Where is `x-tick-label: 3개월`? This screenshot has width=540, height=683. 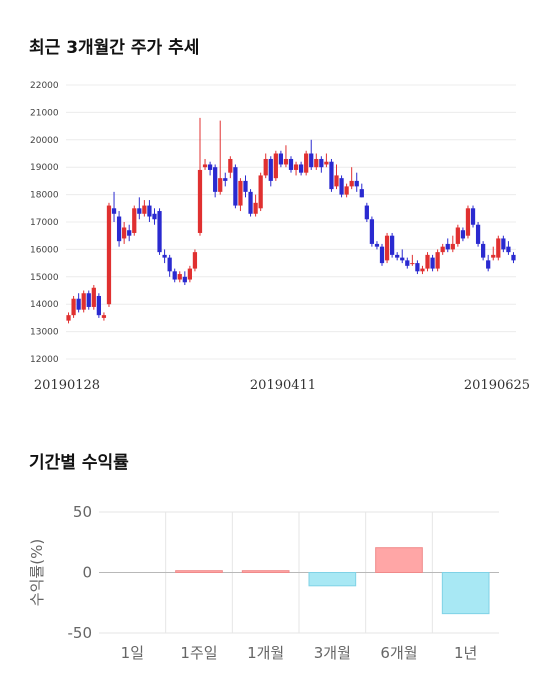 x-tick-label: 3개월 is located at coordinates (332, 653).